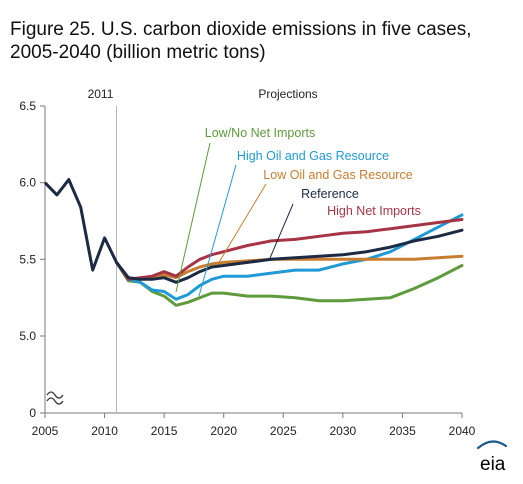 The width and height of the screenshot is (523, 484). What do you see at coordinates (242, 224) in the screenshot?
I see `leader-line-low-oil-and-gas-resource` at bounding box center [242, 224].